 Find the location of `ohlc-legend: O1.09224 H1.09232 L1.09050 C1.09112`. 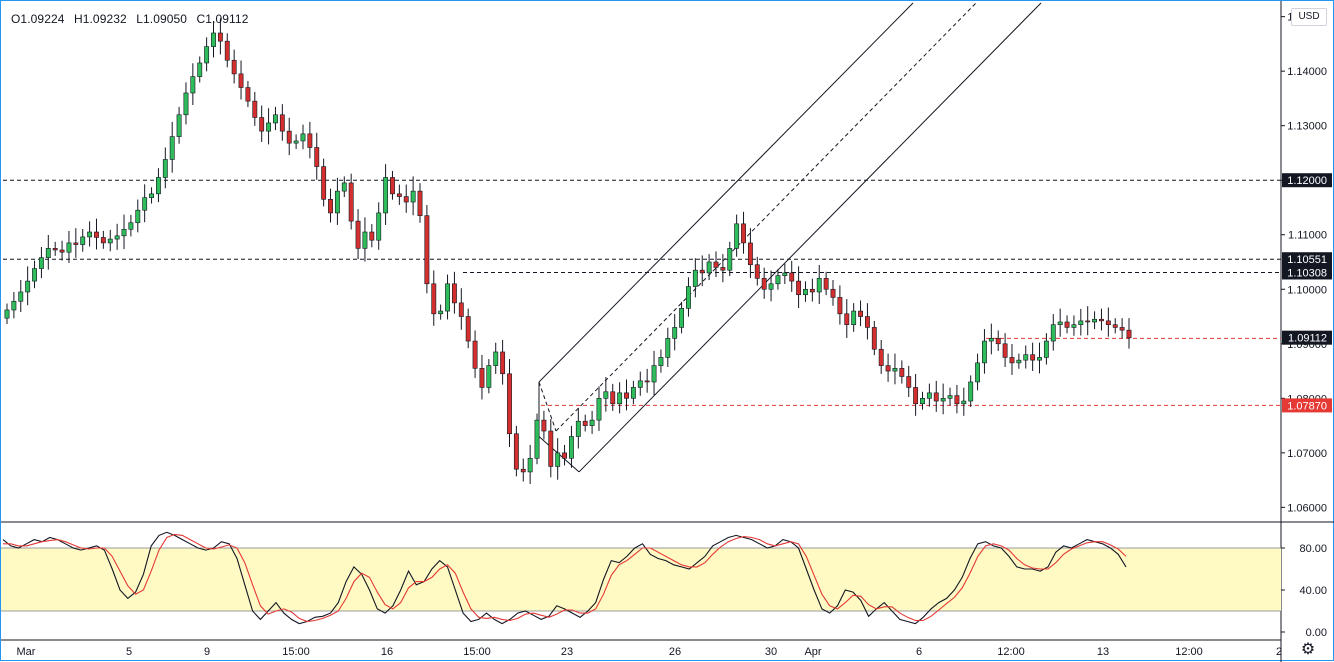

ohlc-legend: O1.09224 H1.09232 L1.09050 C1.09112 is located at coordinates (132, 19).